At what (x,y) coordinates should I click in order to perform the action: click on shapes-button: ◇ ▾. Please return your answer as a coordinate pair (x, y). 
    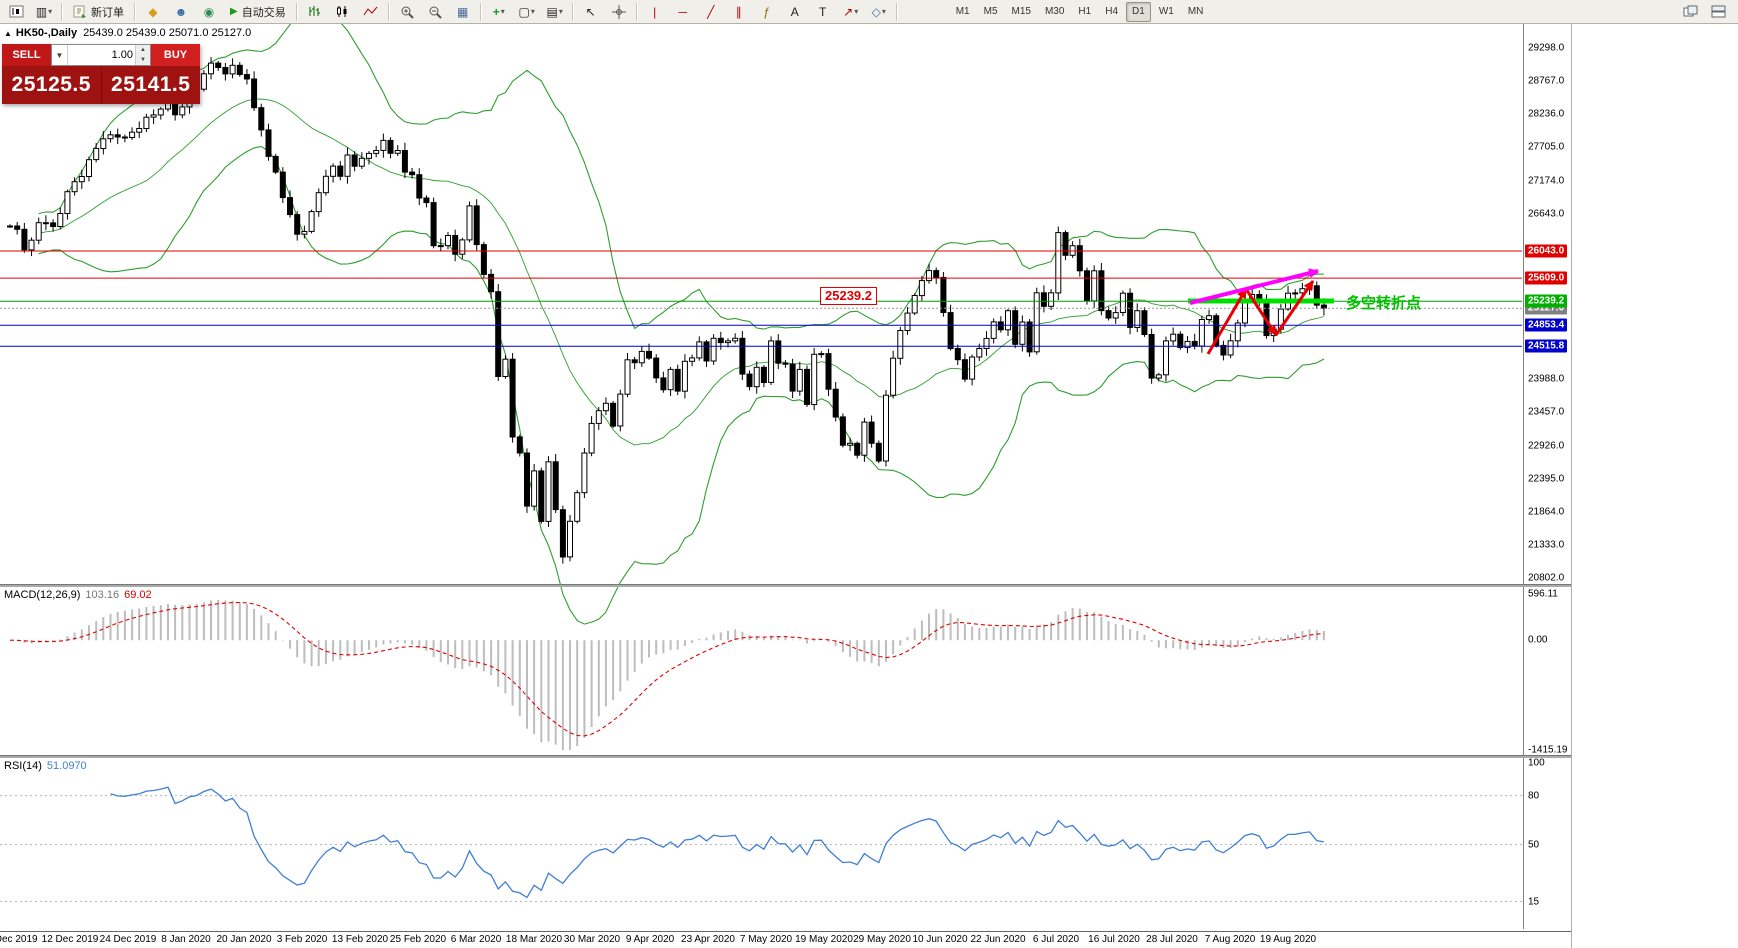
    Looking at the image, I should click on (879, 12).